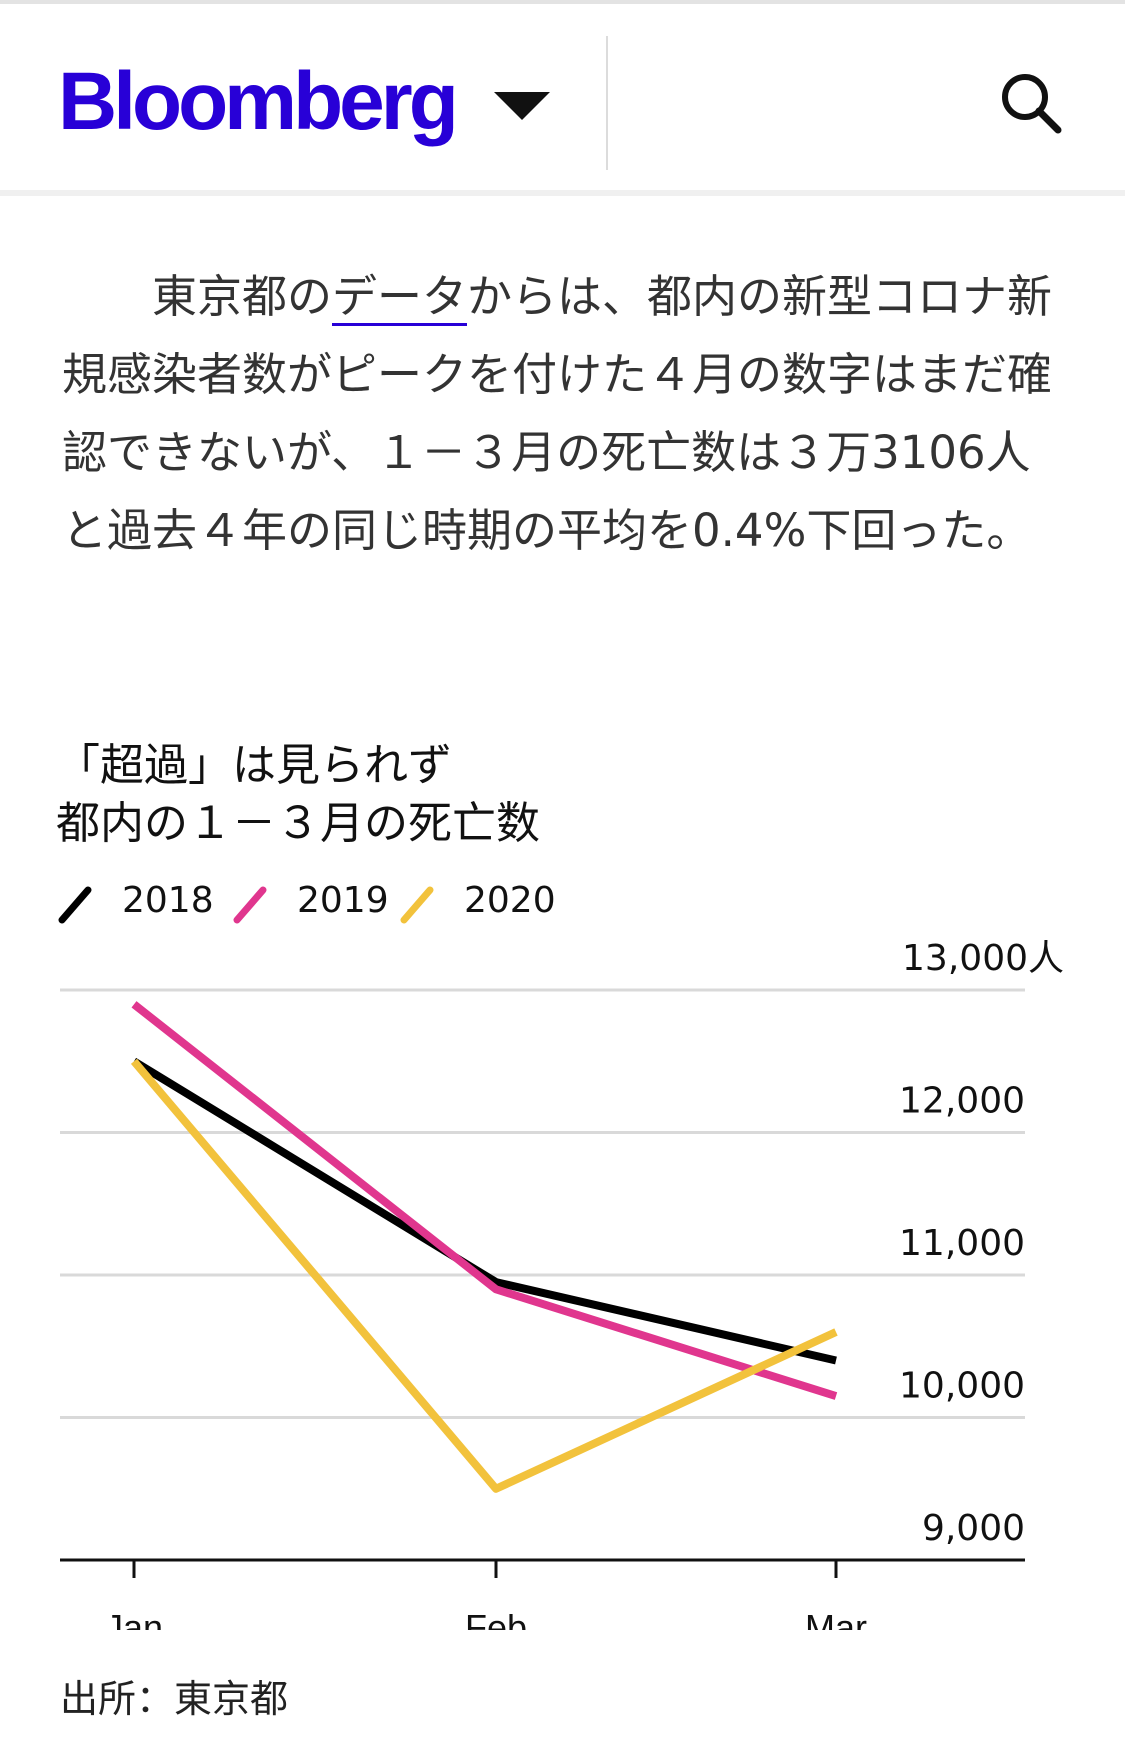  I want to click on chart-source: 出所：東京都, so click(174, 1699).